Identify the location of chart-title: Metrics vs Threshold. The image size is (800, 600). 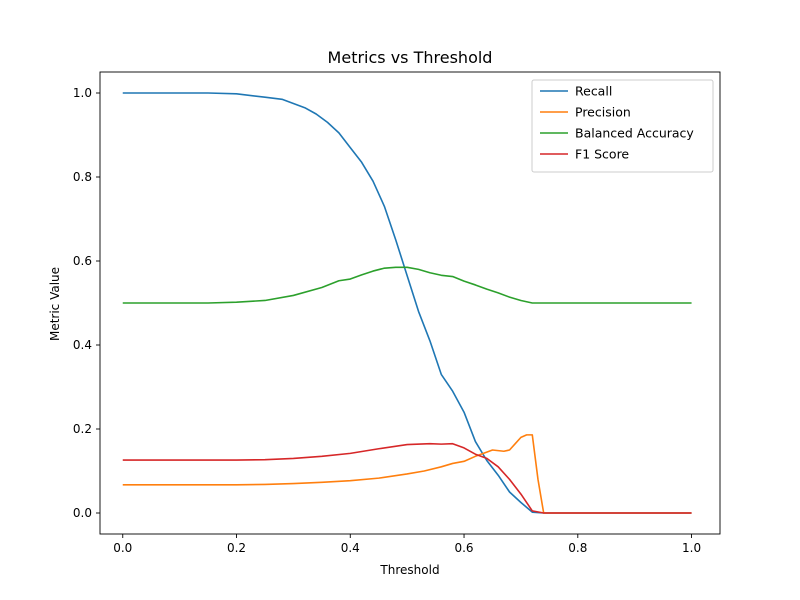
(410, 57).